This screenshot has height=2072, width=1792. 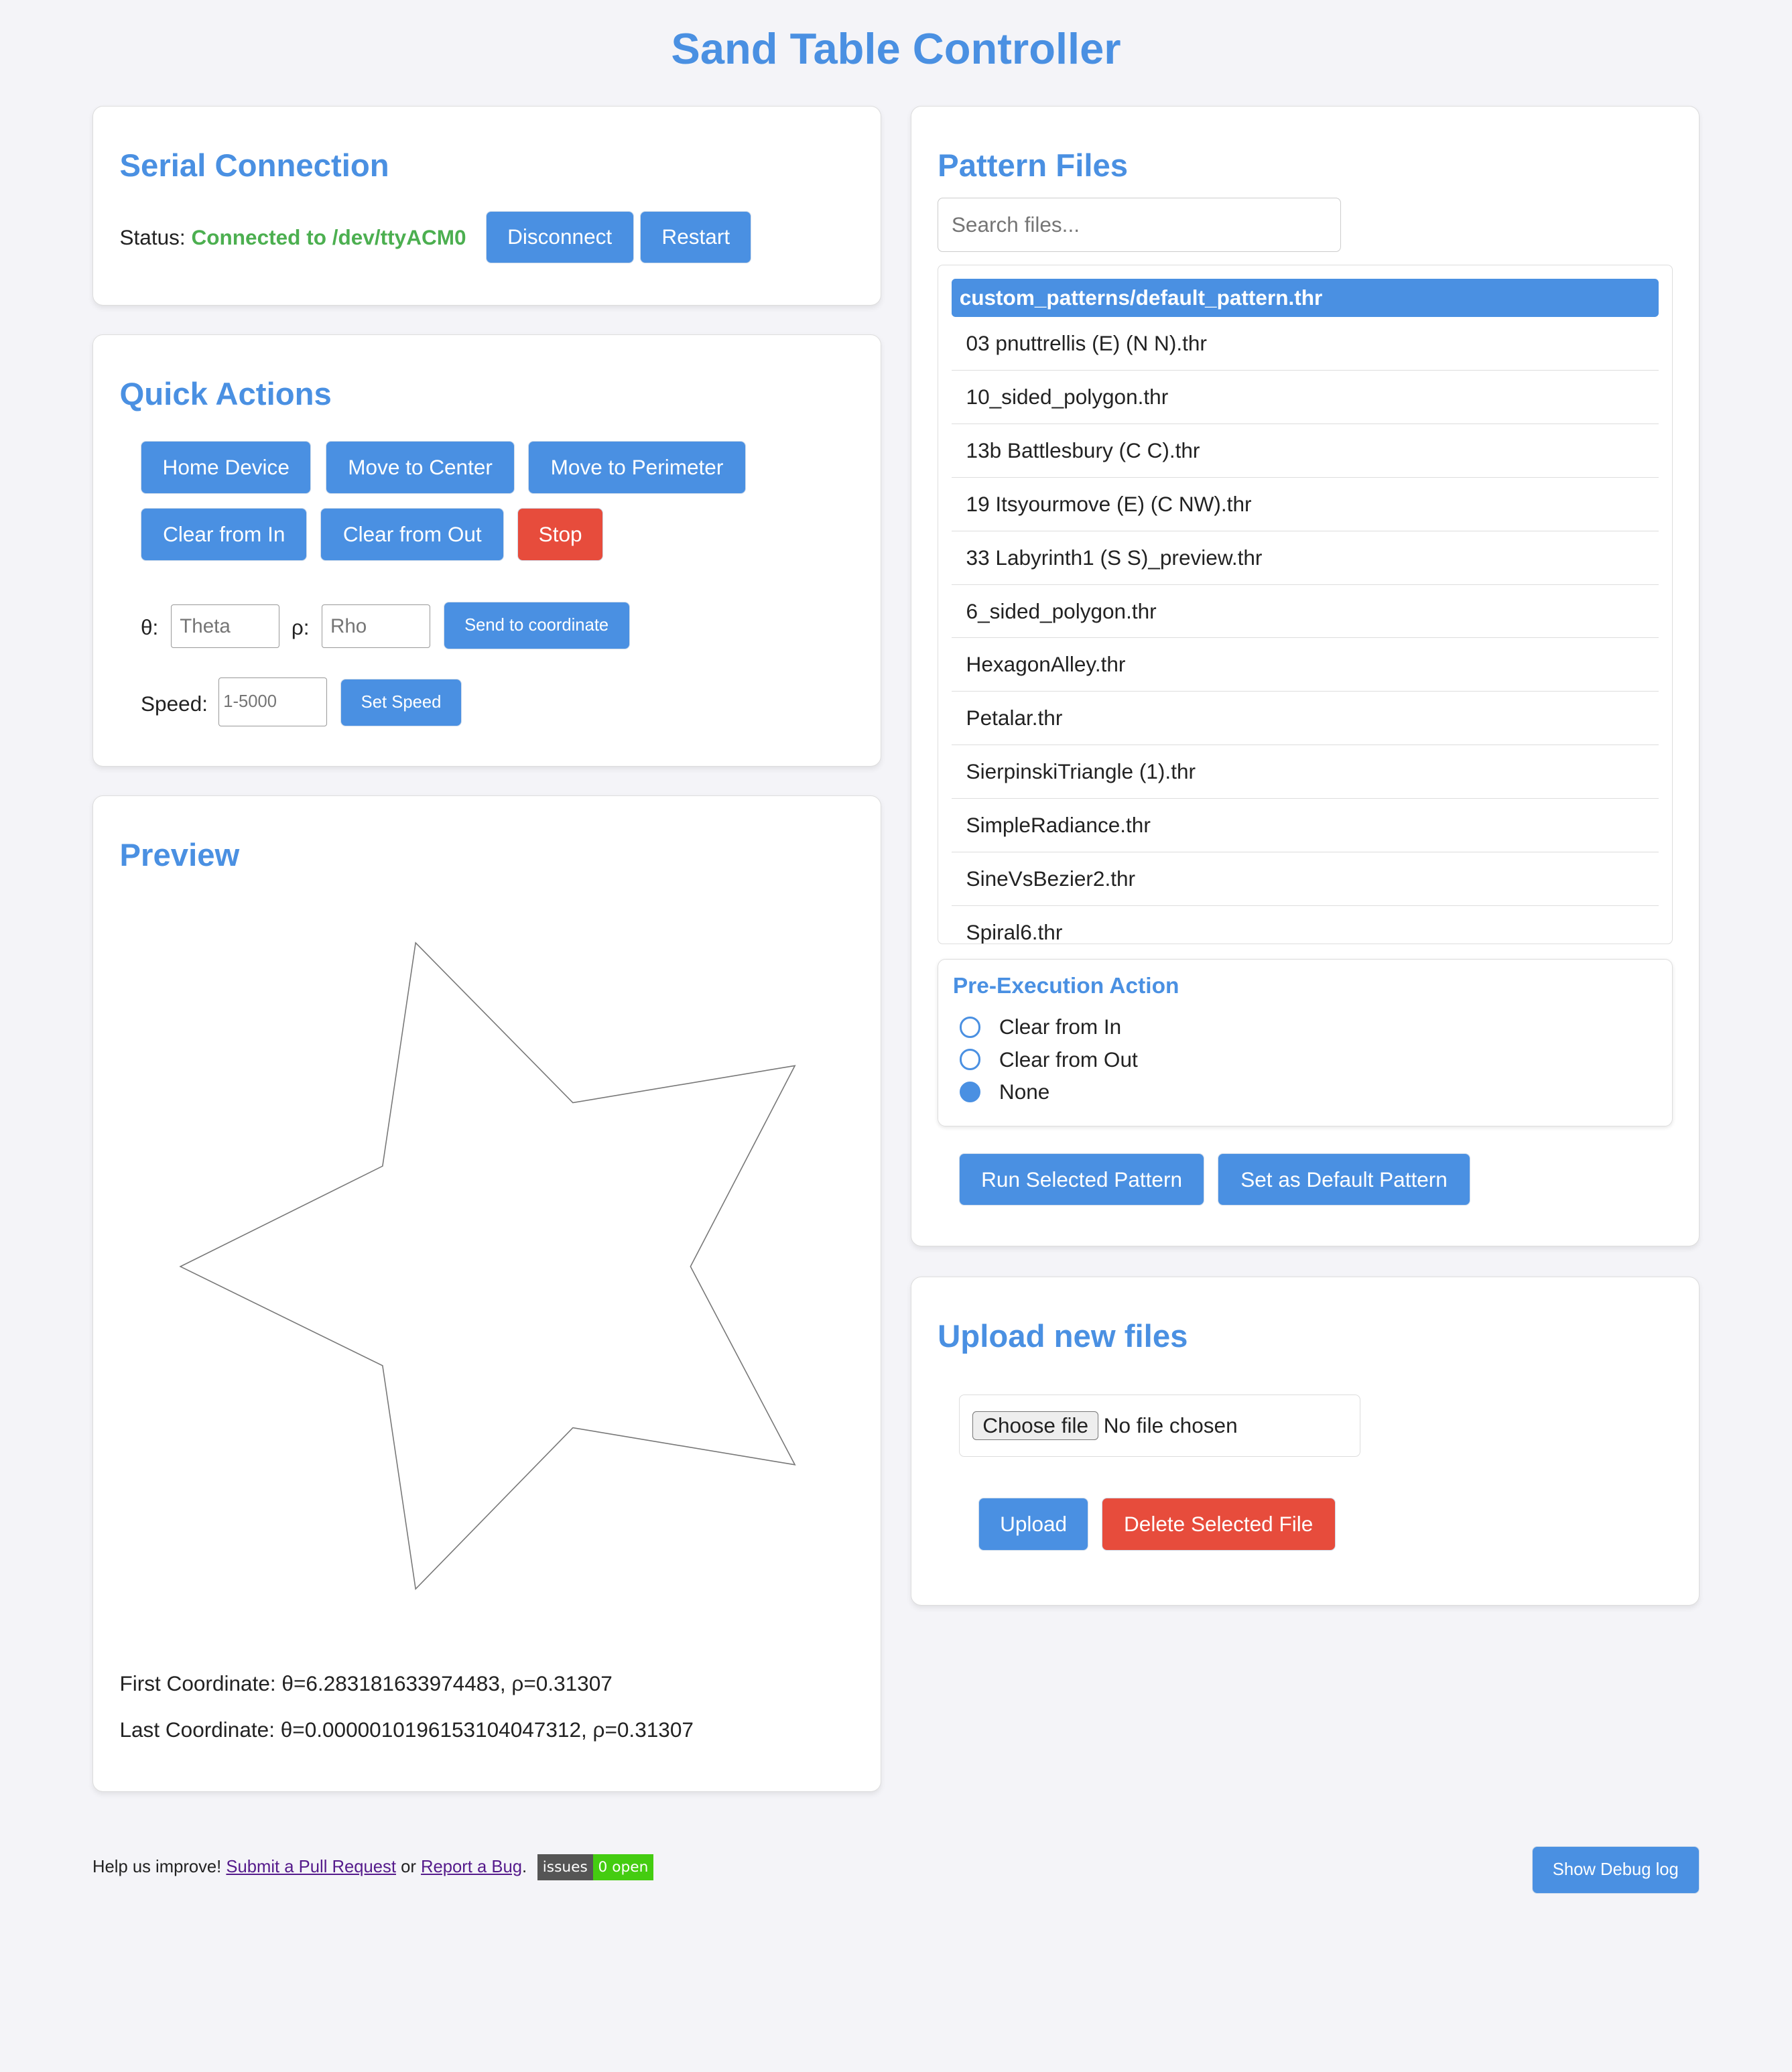 I want to click on clear-from-in-button: Clear from In, so click(x=224, y=535).